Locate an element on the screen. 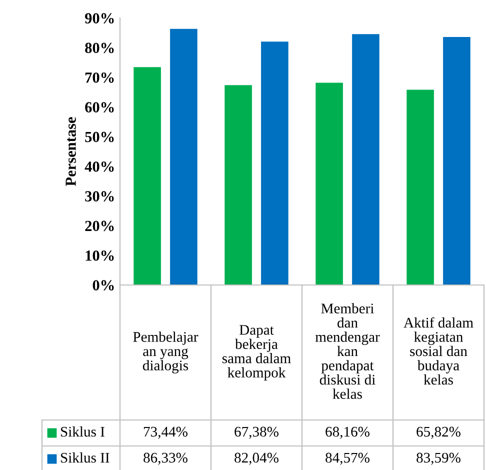 The width and height of the screenshot is (486, 470). data-label: 65,82% is located at coordinates (438, 432).